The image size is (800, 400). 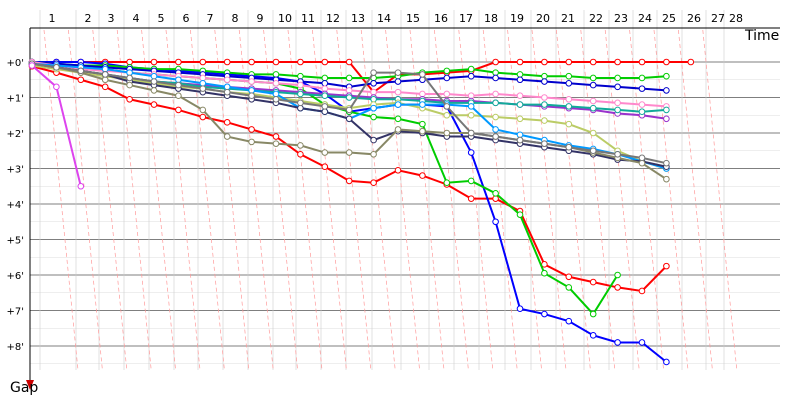 What do you see at coordinates (413, 18) in the screenshot?
I see `lap-tick-label: 15` at bounding box center [413, 18].